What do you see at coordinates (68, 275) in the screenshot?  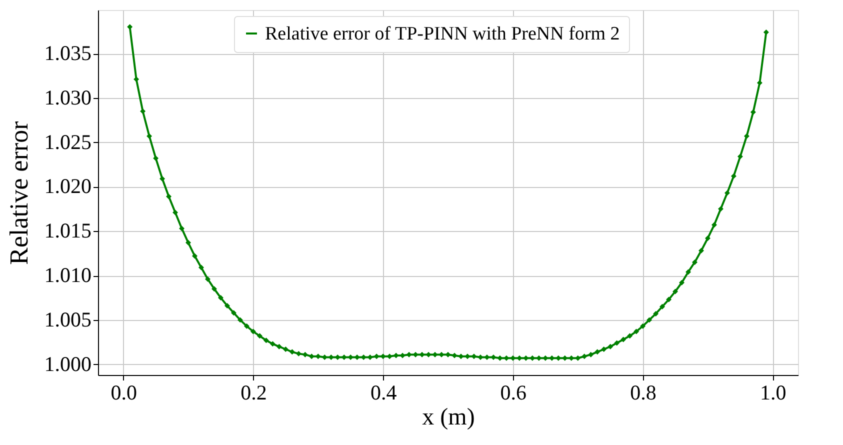 I see `y-tick-label: 1.010` at bounding box center [68, 275].